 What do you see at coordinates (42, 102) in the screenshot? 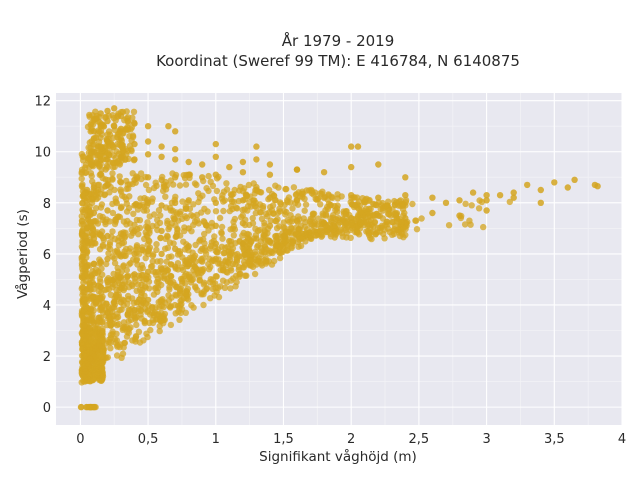
I see `y-tick-label: 12` at bounding box center [42, 102].